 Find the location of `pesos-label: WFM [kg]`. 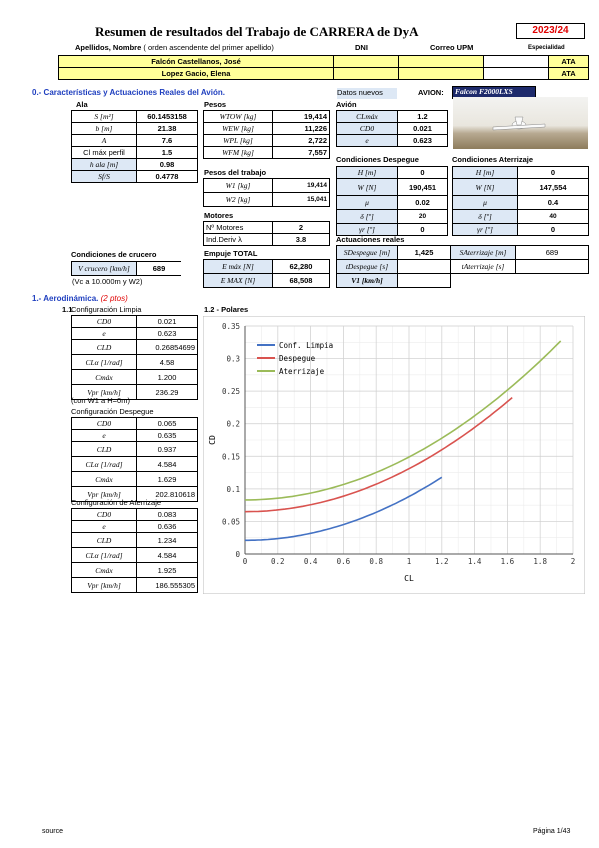

pesos-label: WFM [kg] is located at coordinates (238, 152).